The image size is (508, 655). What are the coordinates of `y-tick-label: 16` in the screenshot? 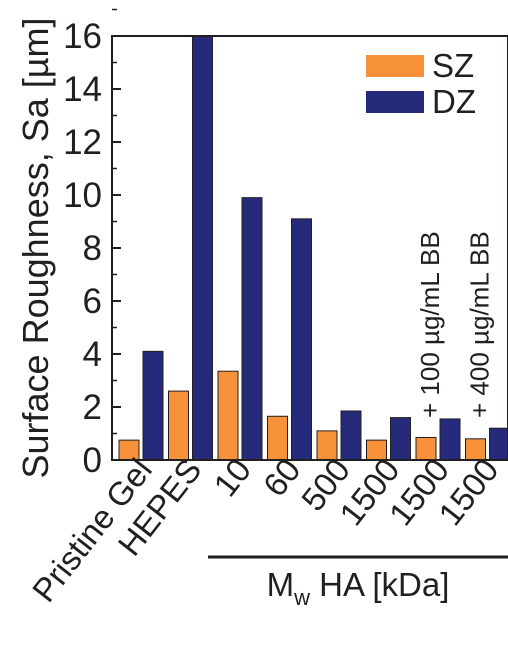 It's located at (82, 36).